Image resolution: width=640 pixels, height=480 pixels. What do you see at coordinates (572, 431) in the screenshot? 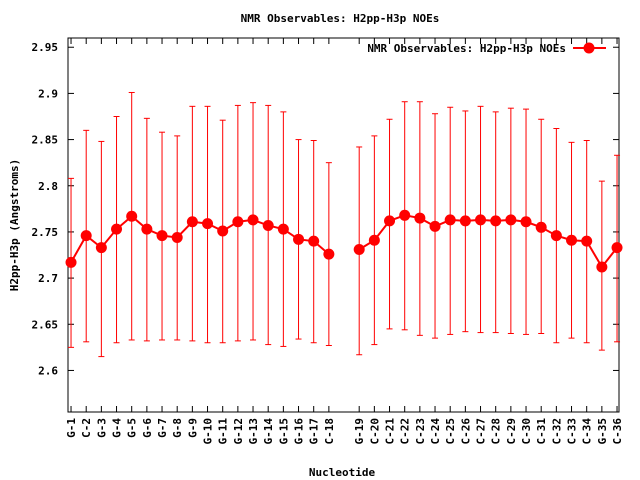
I see `x-tick-label: C-33` at bounding box center [572, 431].